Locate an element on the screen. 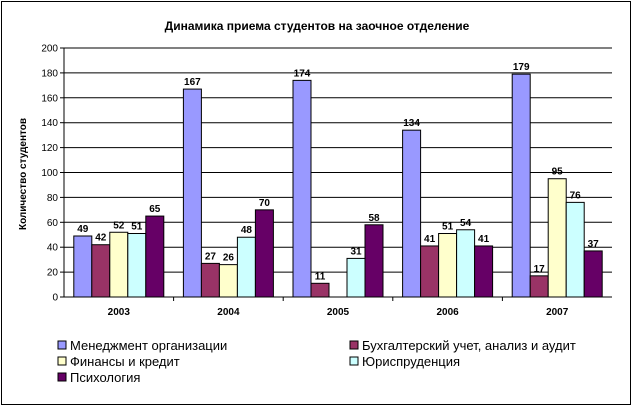  y-tick-label: 100 is located at coordinates (49, 173).